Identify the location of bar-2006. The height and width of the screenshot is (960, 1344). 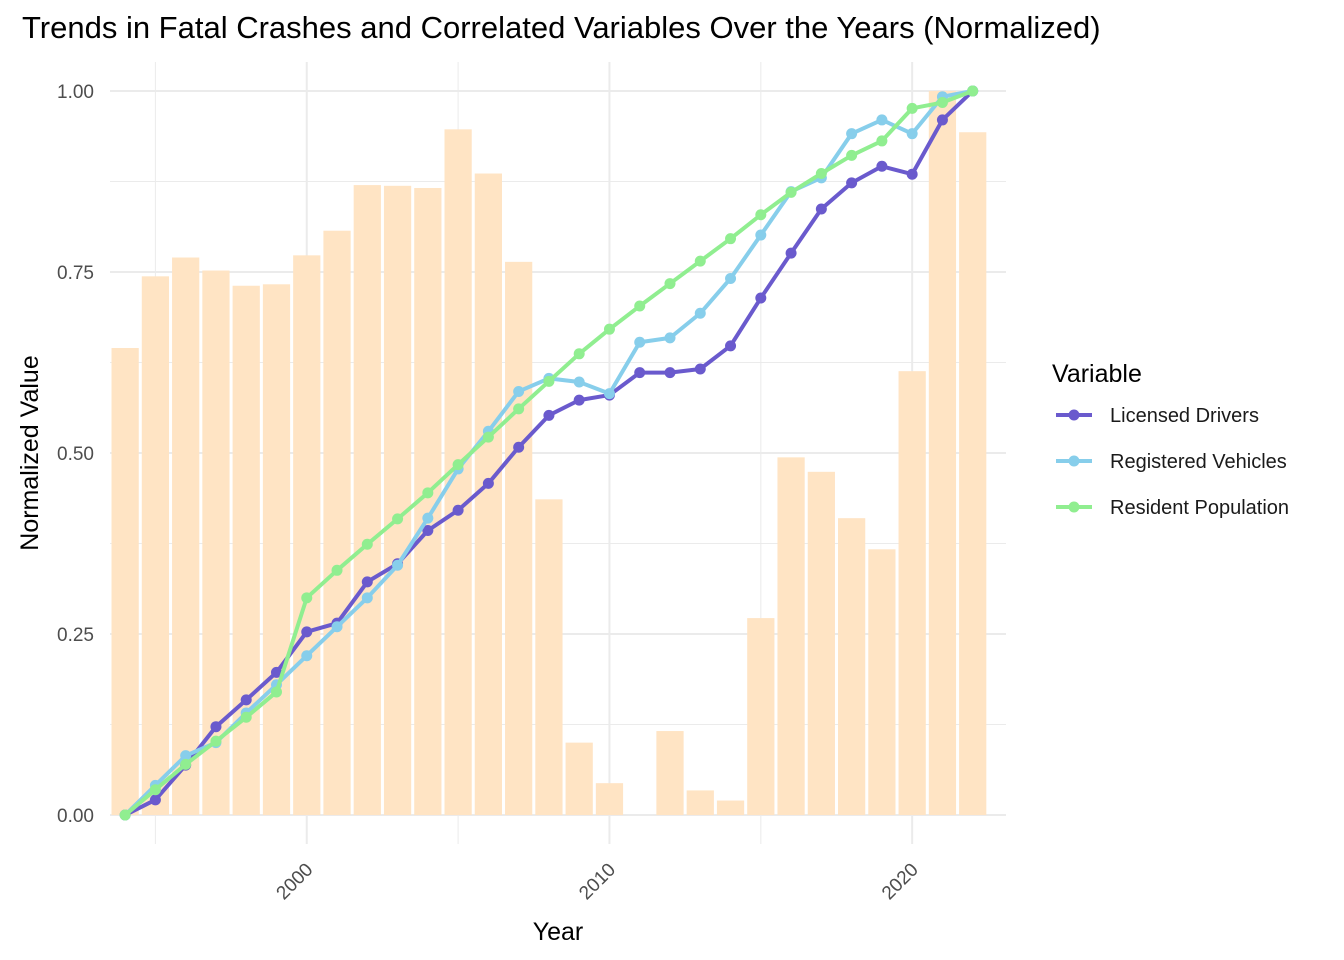
(488, 494).